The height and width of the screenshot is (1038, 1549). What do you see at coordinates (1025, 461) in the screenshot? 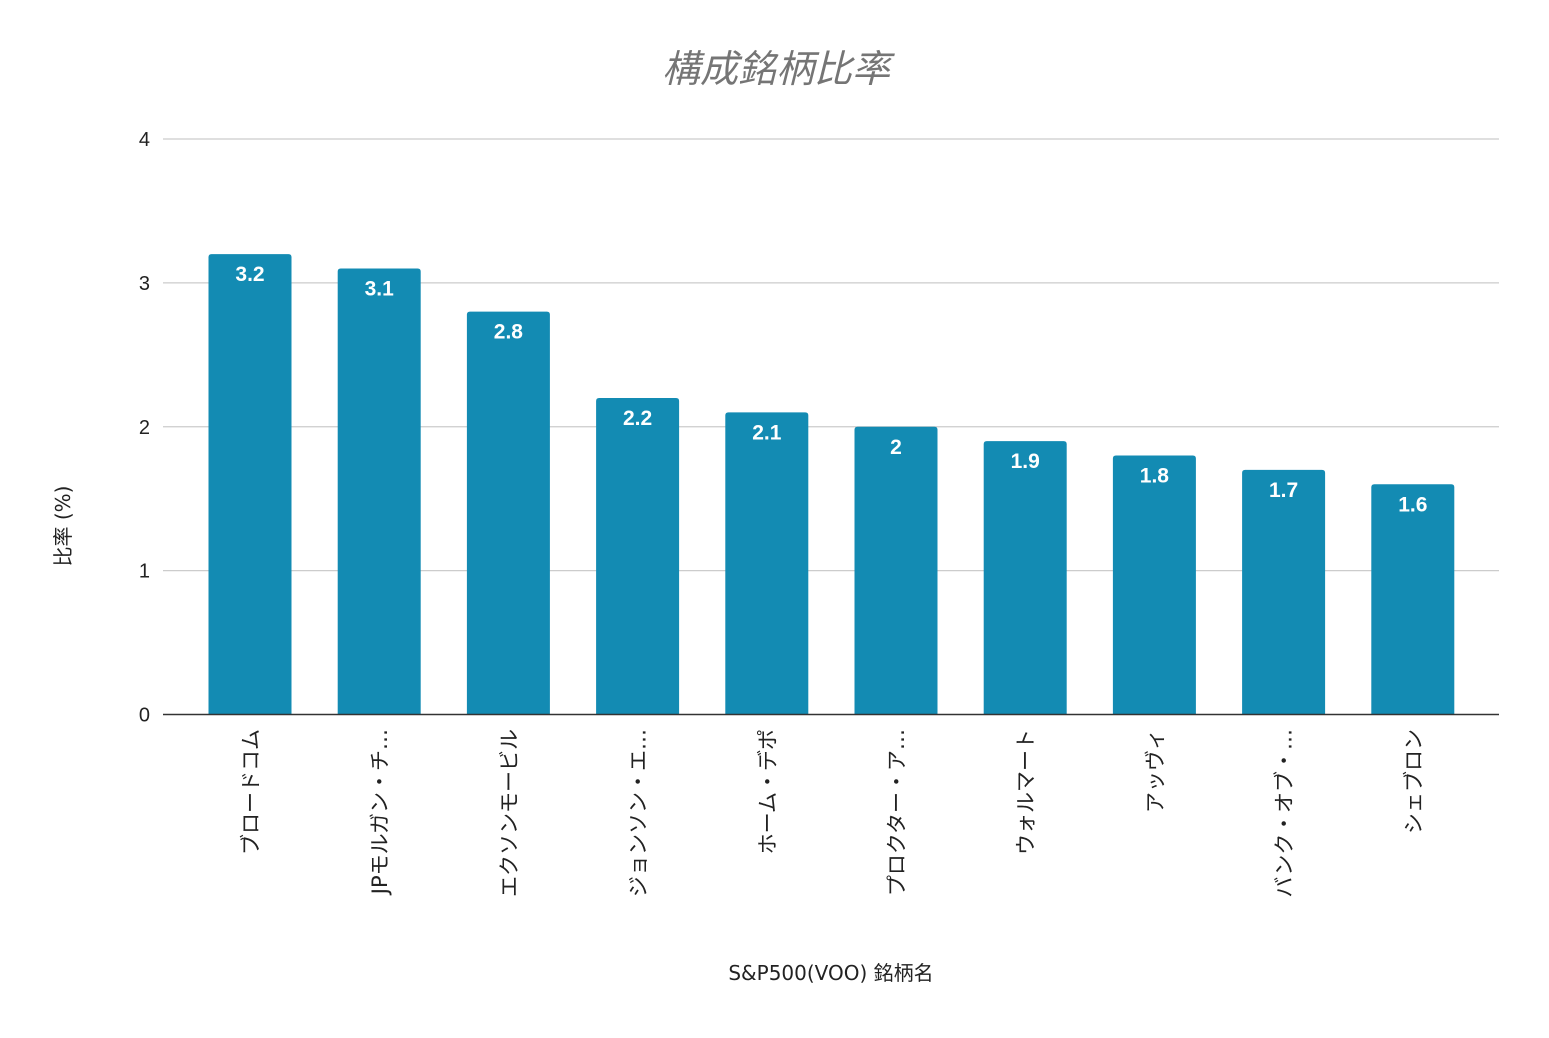
I see `bar-value-label: 1.9` at bounding box center [1025, 461].